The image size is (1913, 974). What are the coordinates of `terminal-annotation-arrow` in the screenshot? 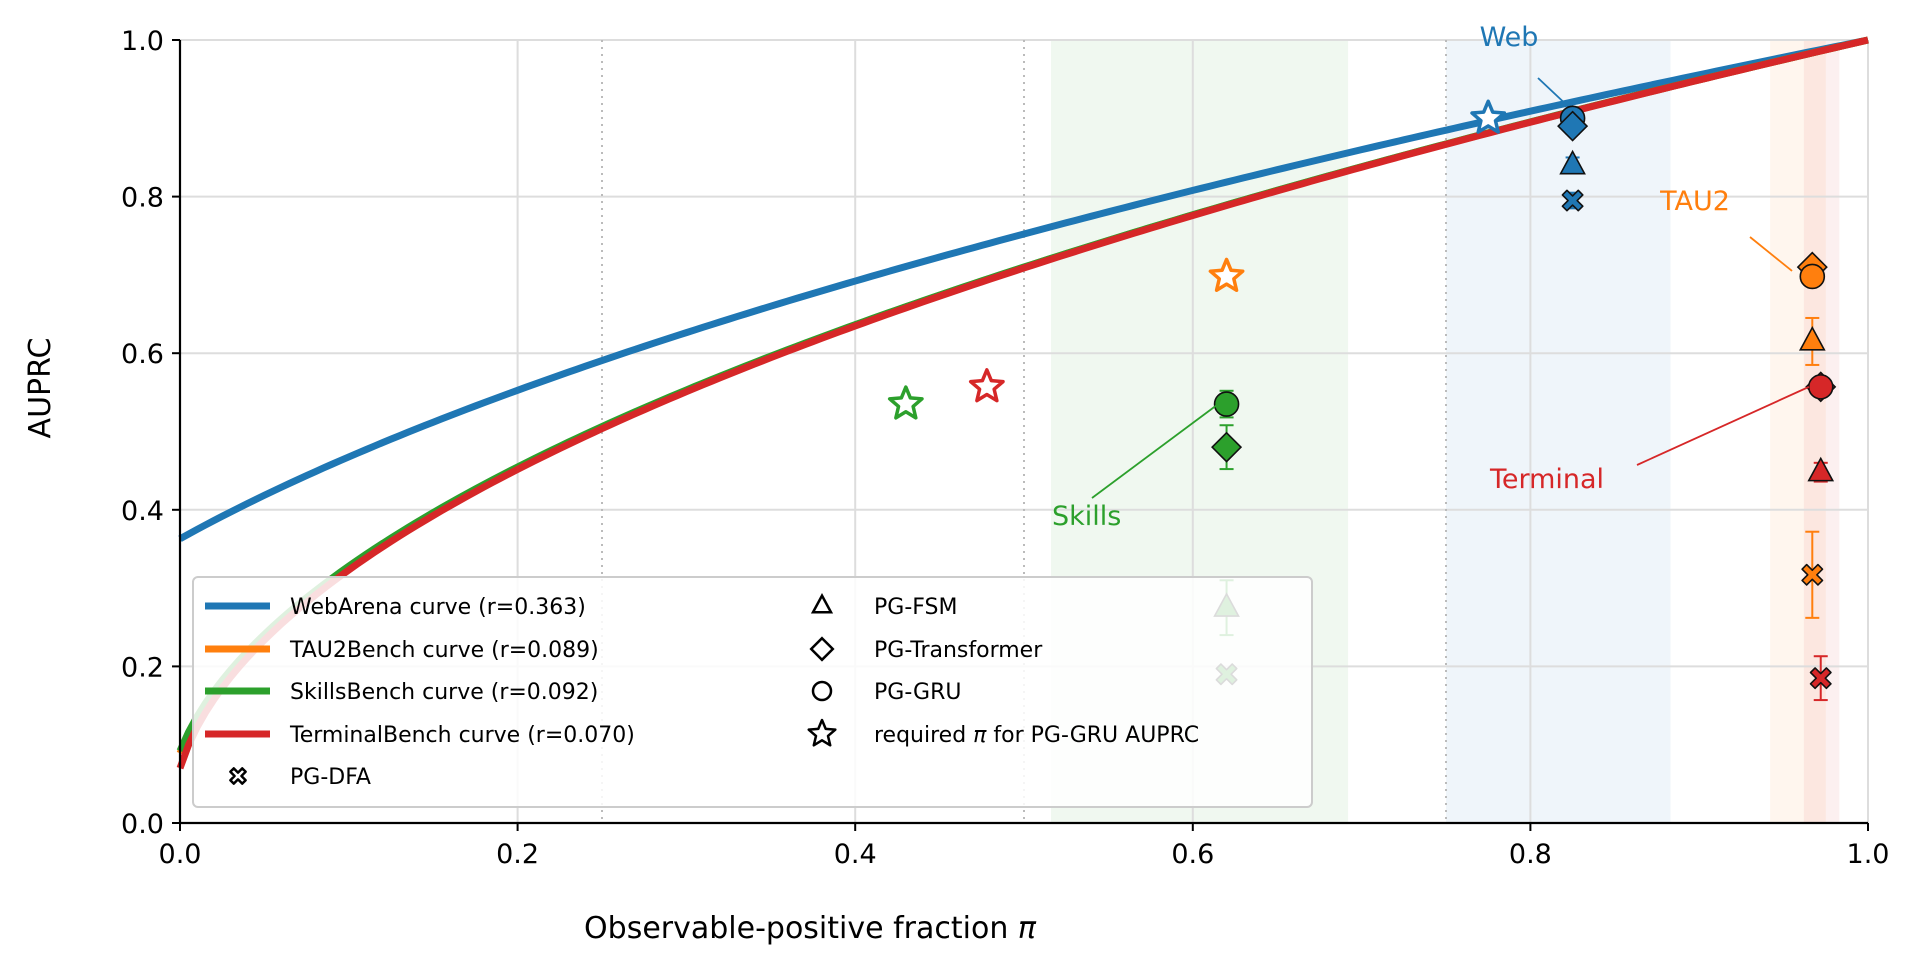 It's located at (1723, 426).